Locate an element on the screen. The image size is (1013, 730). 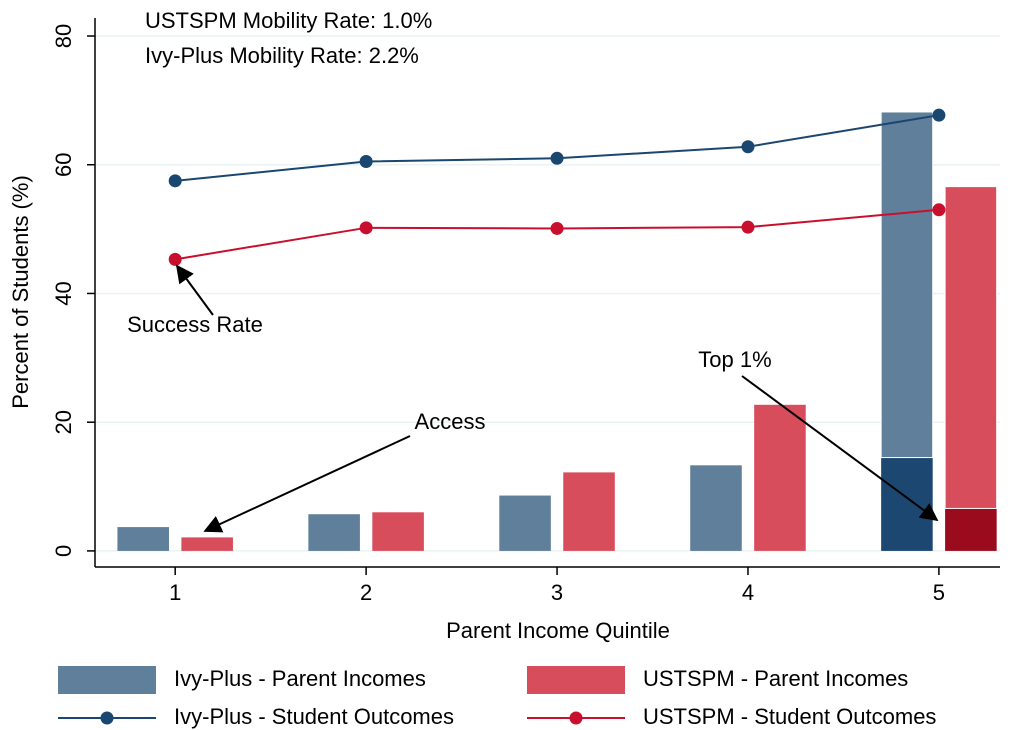
x-tick-label: 1 is located at coordinates (175, 592).